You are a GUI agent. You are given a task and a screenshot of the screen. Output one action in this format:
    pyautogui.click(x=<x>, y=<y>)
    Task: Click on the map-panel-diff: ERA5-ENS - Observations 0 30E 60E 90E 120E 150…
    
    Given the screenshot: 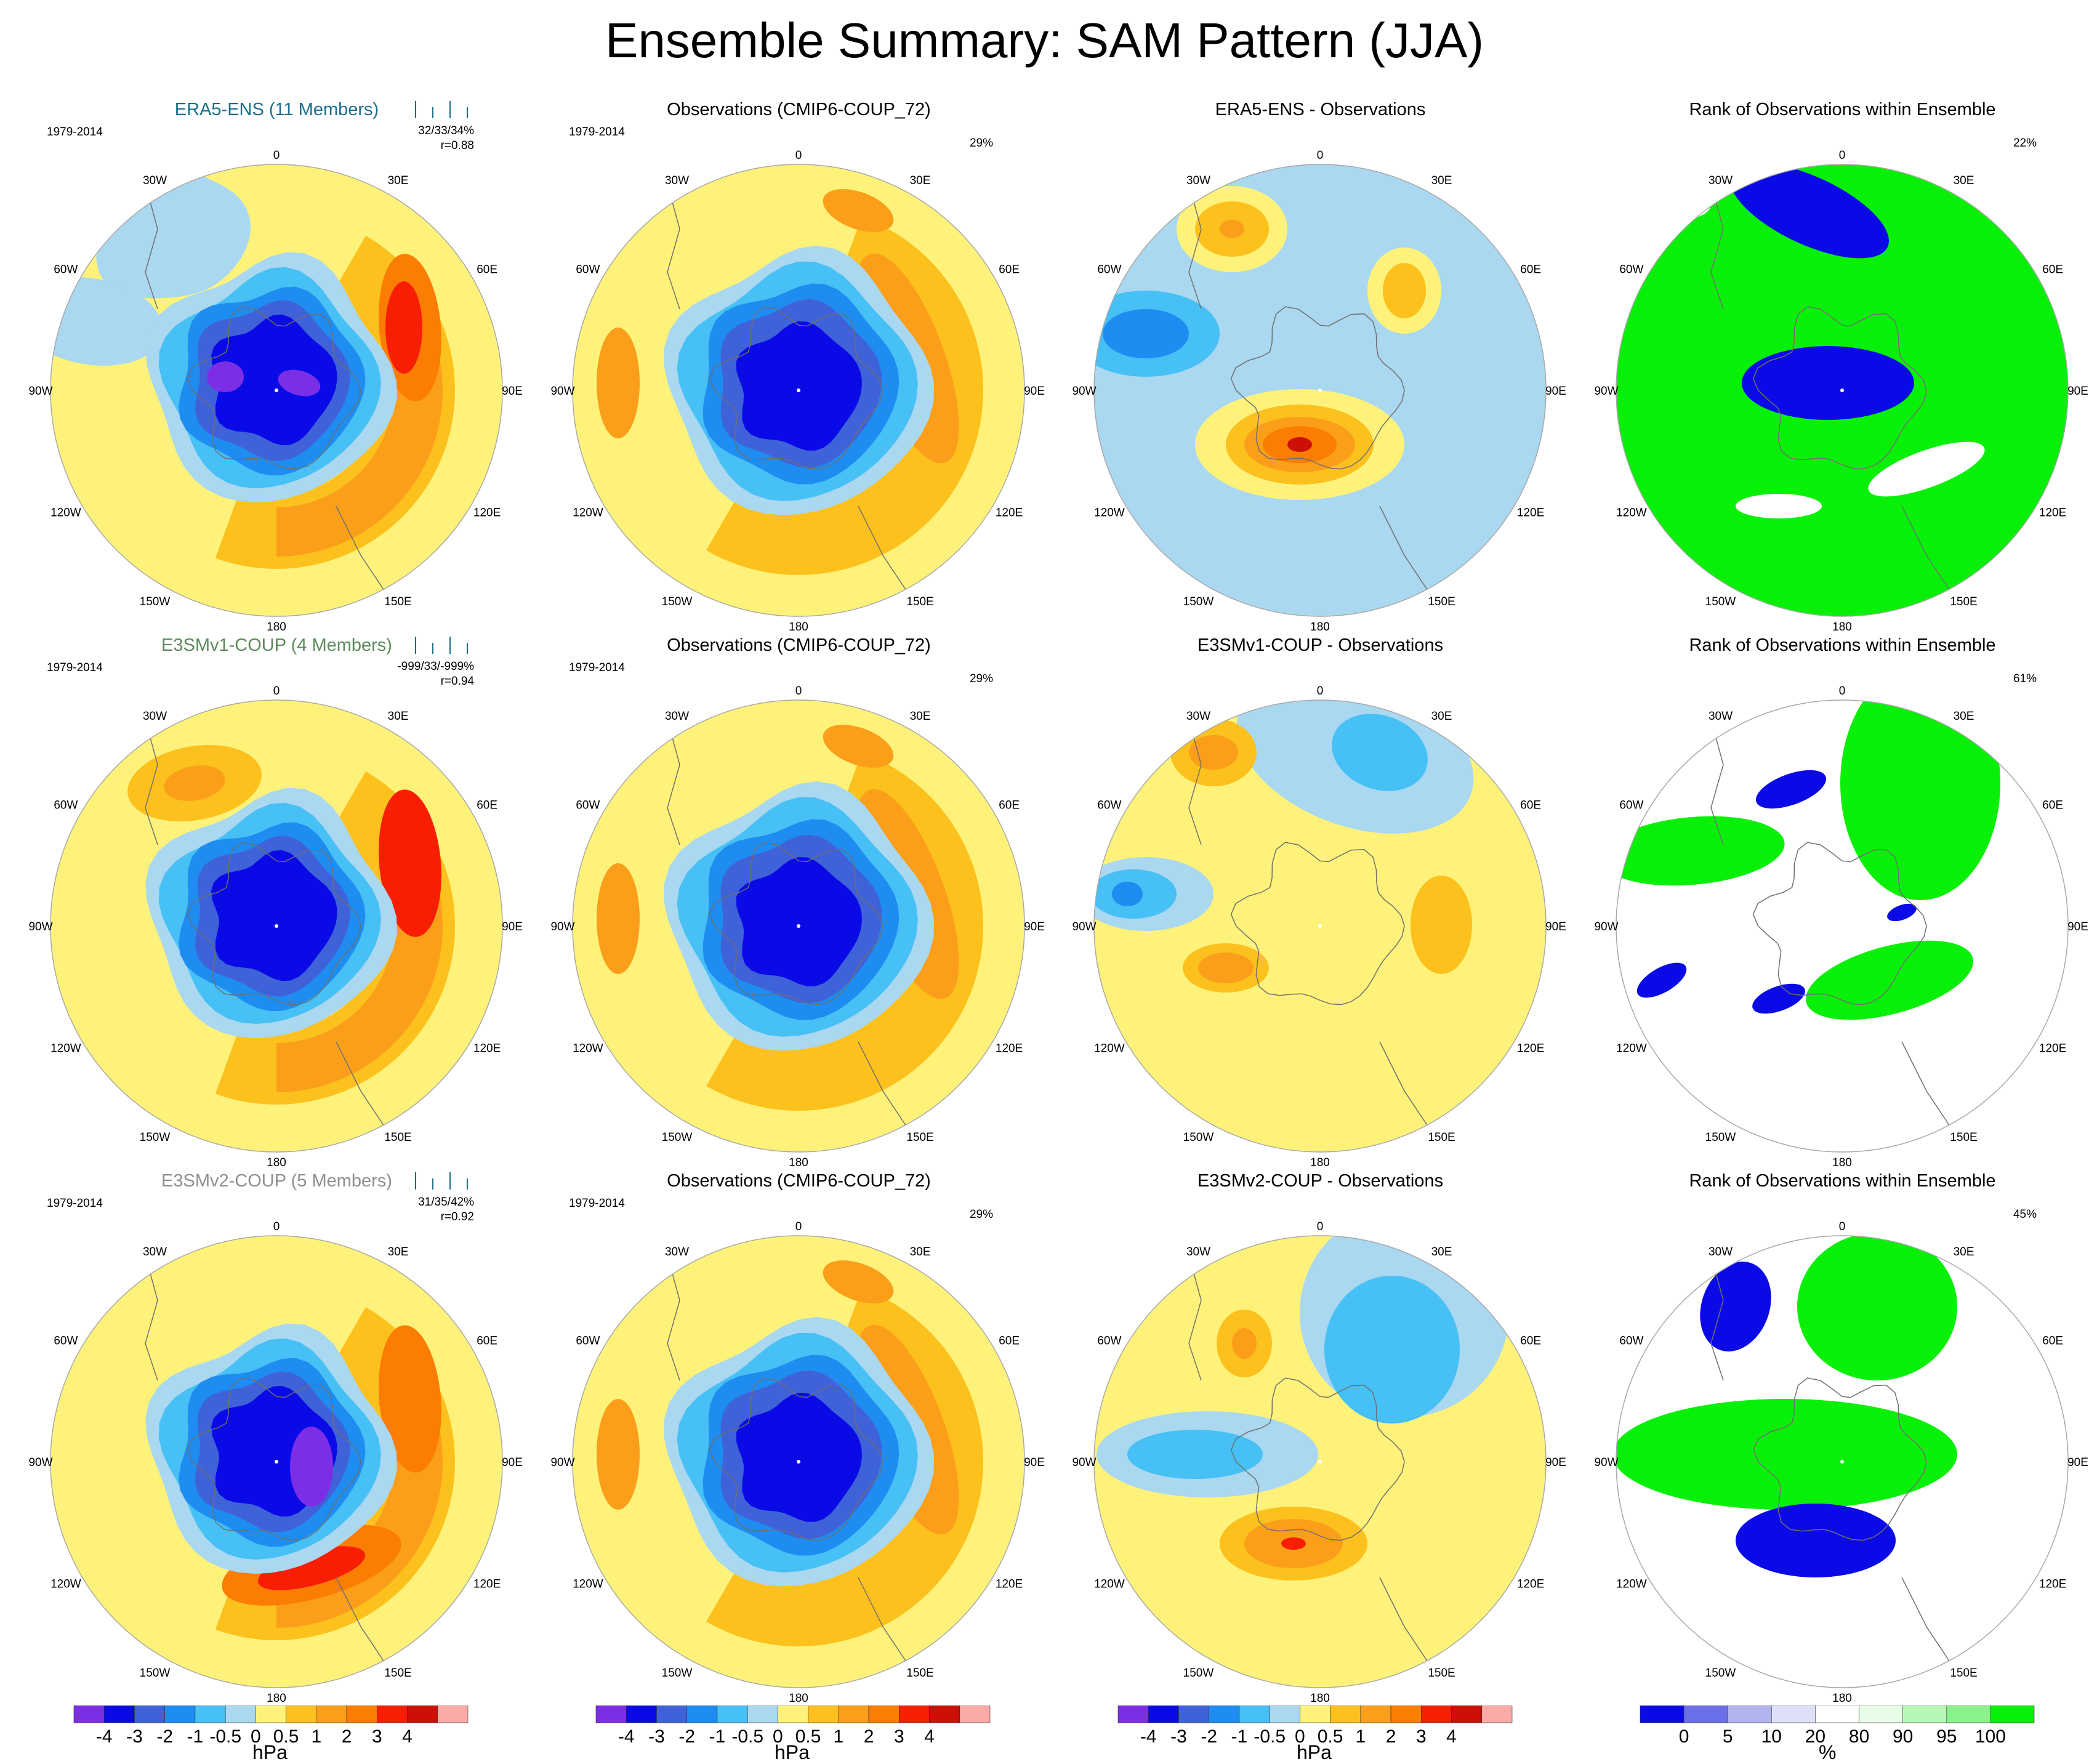 What is the action you would take?
    pyautogui.click(x=1321, y=366)
    